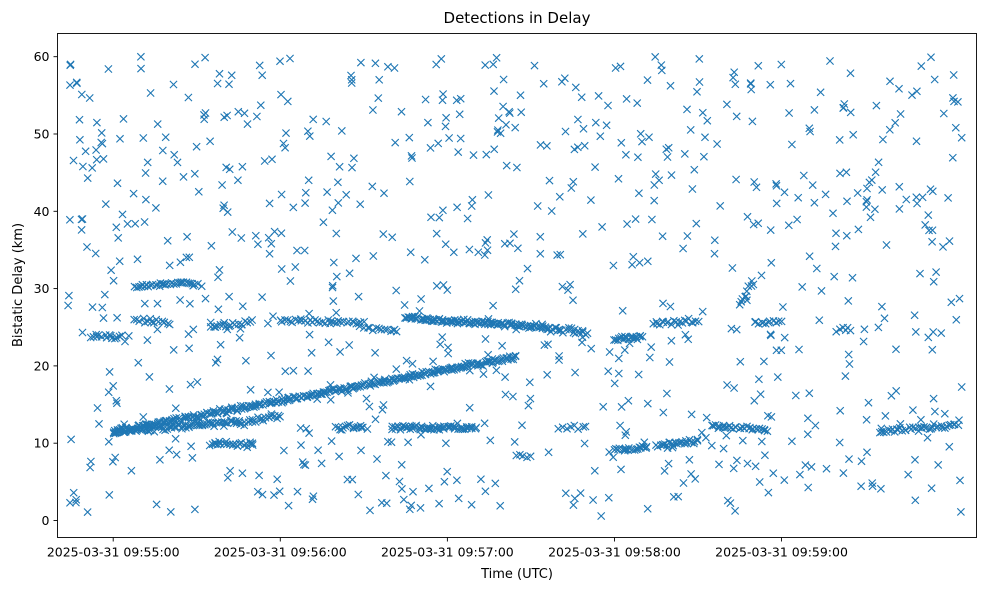 The image size is (989, 590). I want to click on y-tick-label: 50, so click(42, 133).